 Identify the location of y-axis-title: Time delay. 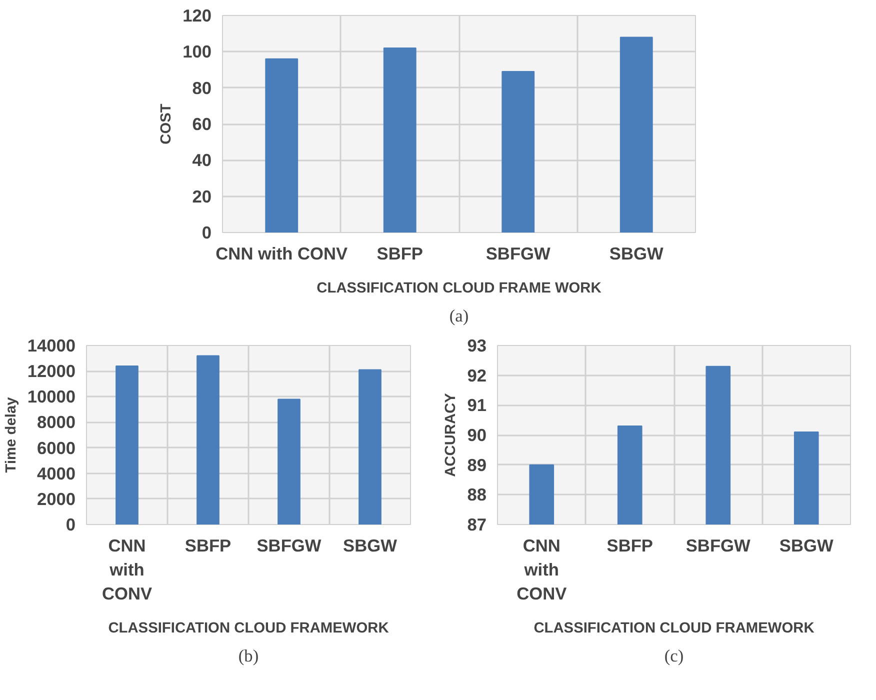
(11, 434).